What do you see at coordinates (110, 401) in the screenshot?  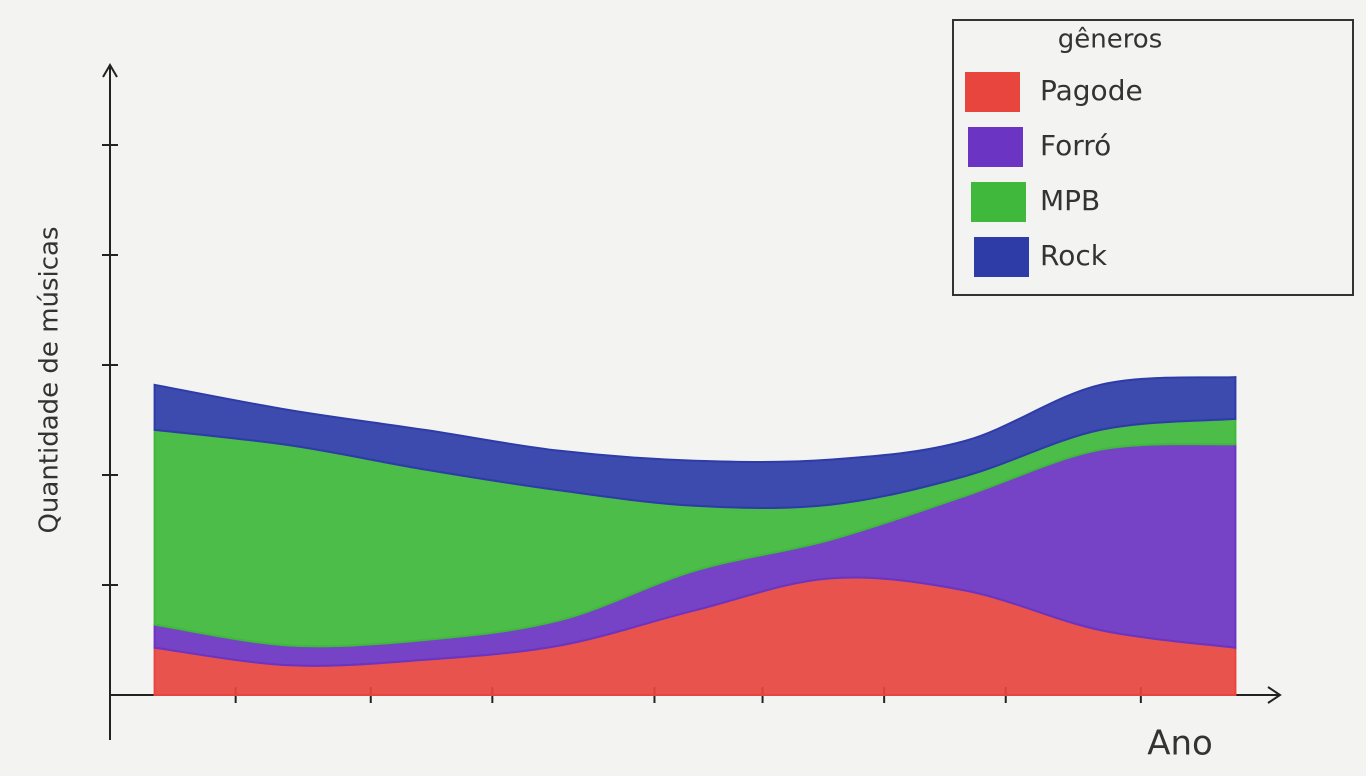 I see `y-axis` at bounding box center [110, 401].